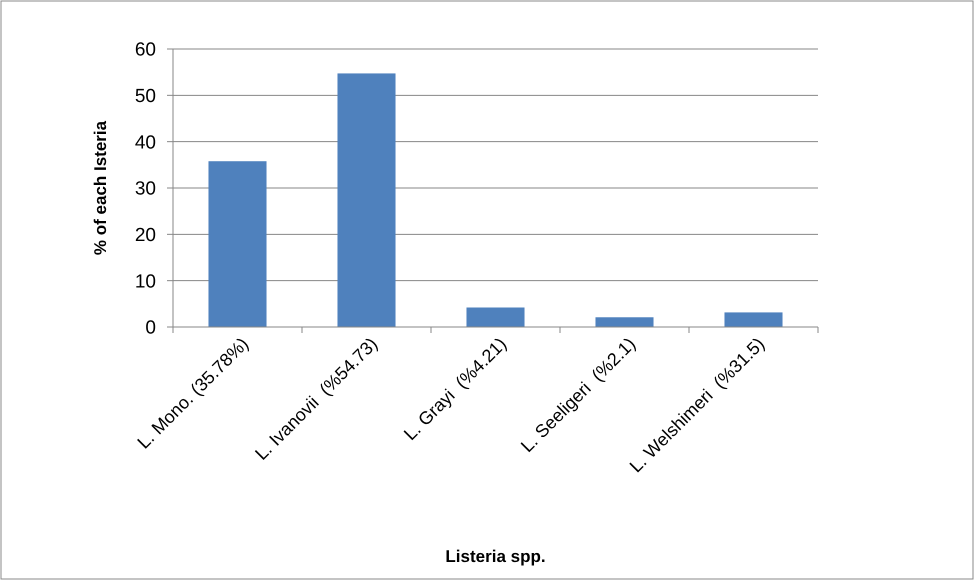 This screenshot has height=580, width=974. Describe the element at coordinates (150, 328) in the screenshot. I see `y-tick-label: 0` at that location.